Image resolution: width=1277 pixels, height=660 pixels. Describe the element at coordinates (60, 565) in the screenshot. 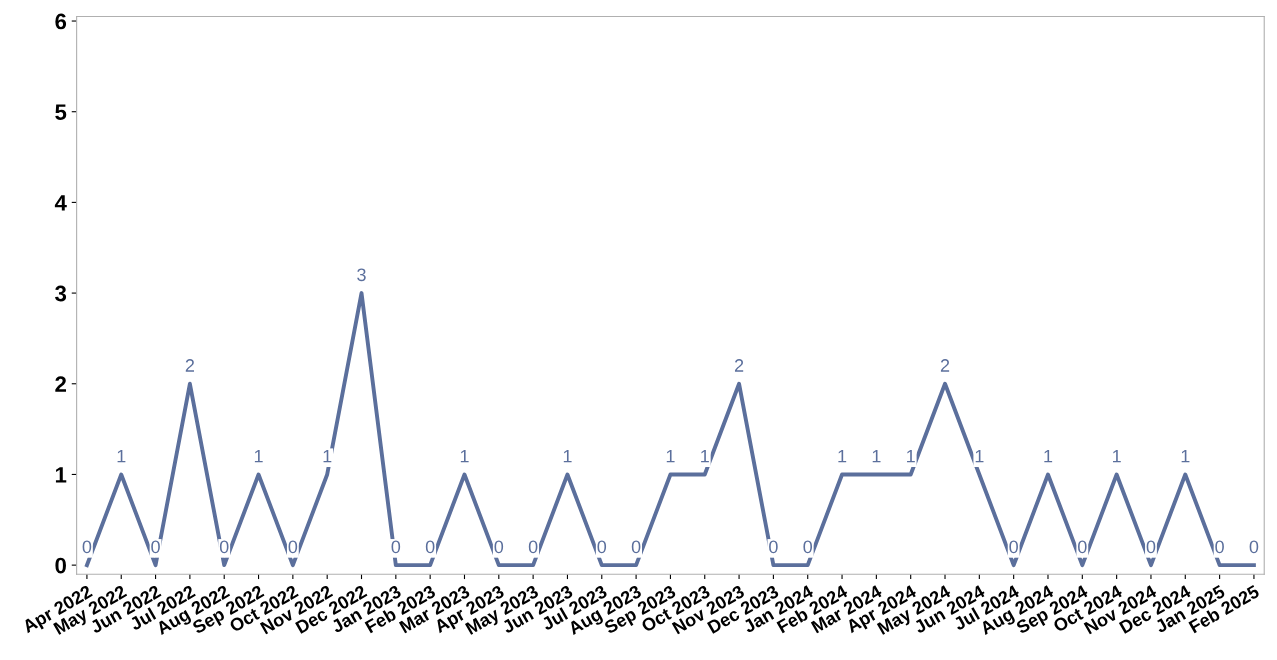

I see `y-tick-label: 0` at that location.